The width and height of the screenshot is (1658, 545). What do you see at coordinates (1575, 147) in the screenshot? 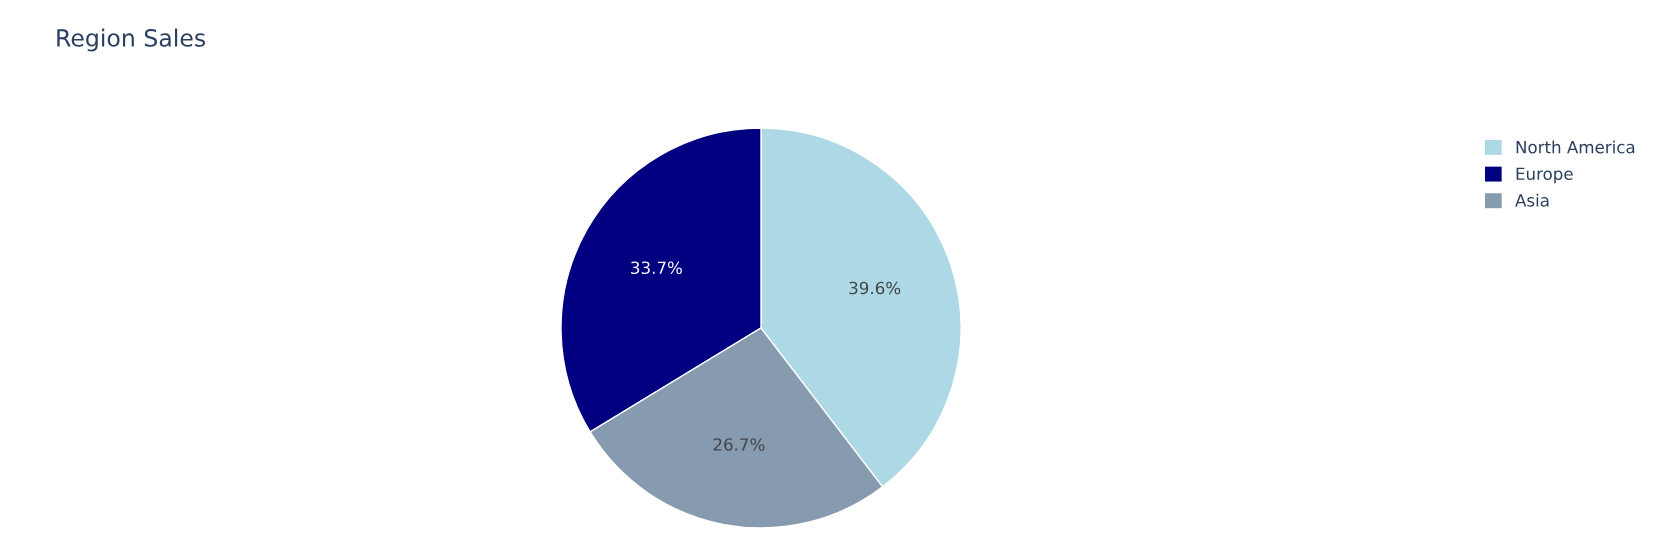
I see `legend-label: North America` at bounding box center [1575, 147].